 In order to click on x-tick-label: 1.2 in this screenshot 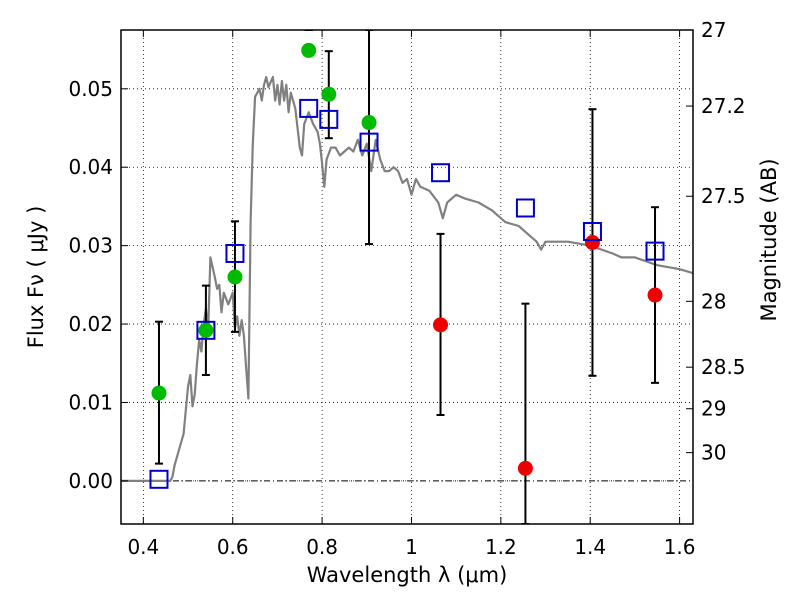, I will do `click(501, 547)`.